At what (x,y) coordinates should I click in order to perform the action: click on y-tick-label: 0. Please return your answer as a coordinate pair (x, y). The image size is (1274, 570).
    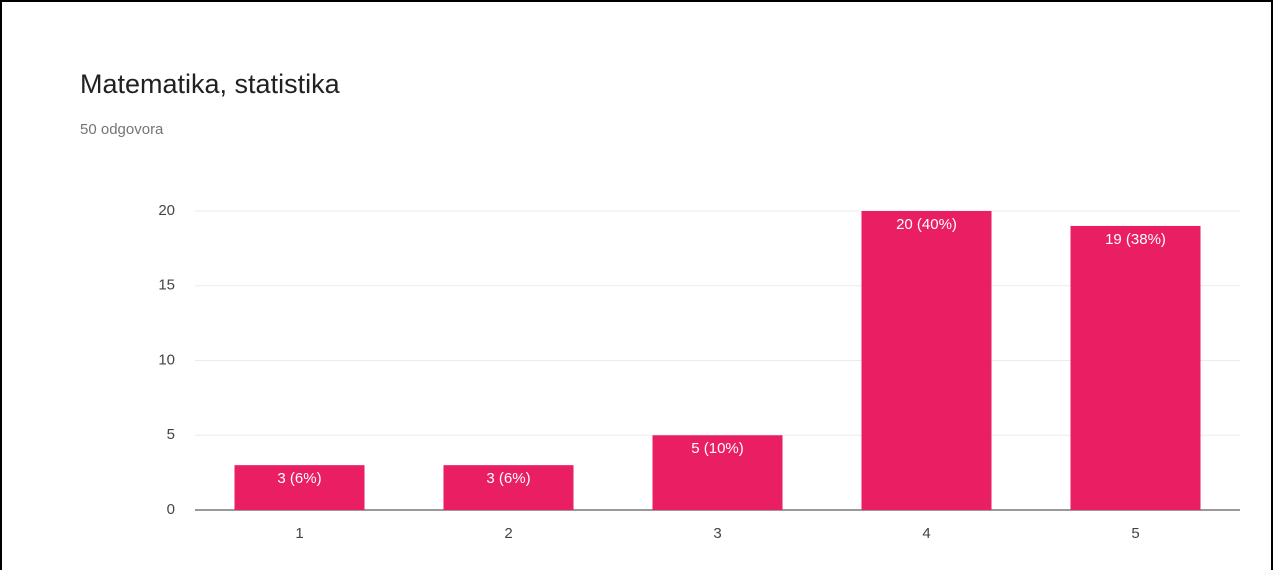
    Looking at the image, I should click on (171, 509).